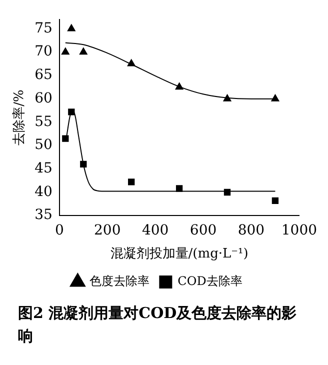 The image size is (328, 365). Describe the element at coordinates (299, 230) in the screenshot. I see `x-tick-label: 1000` at that location.